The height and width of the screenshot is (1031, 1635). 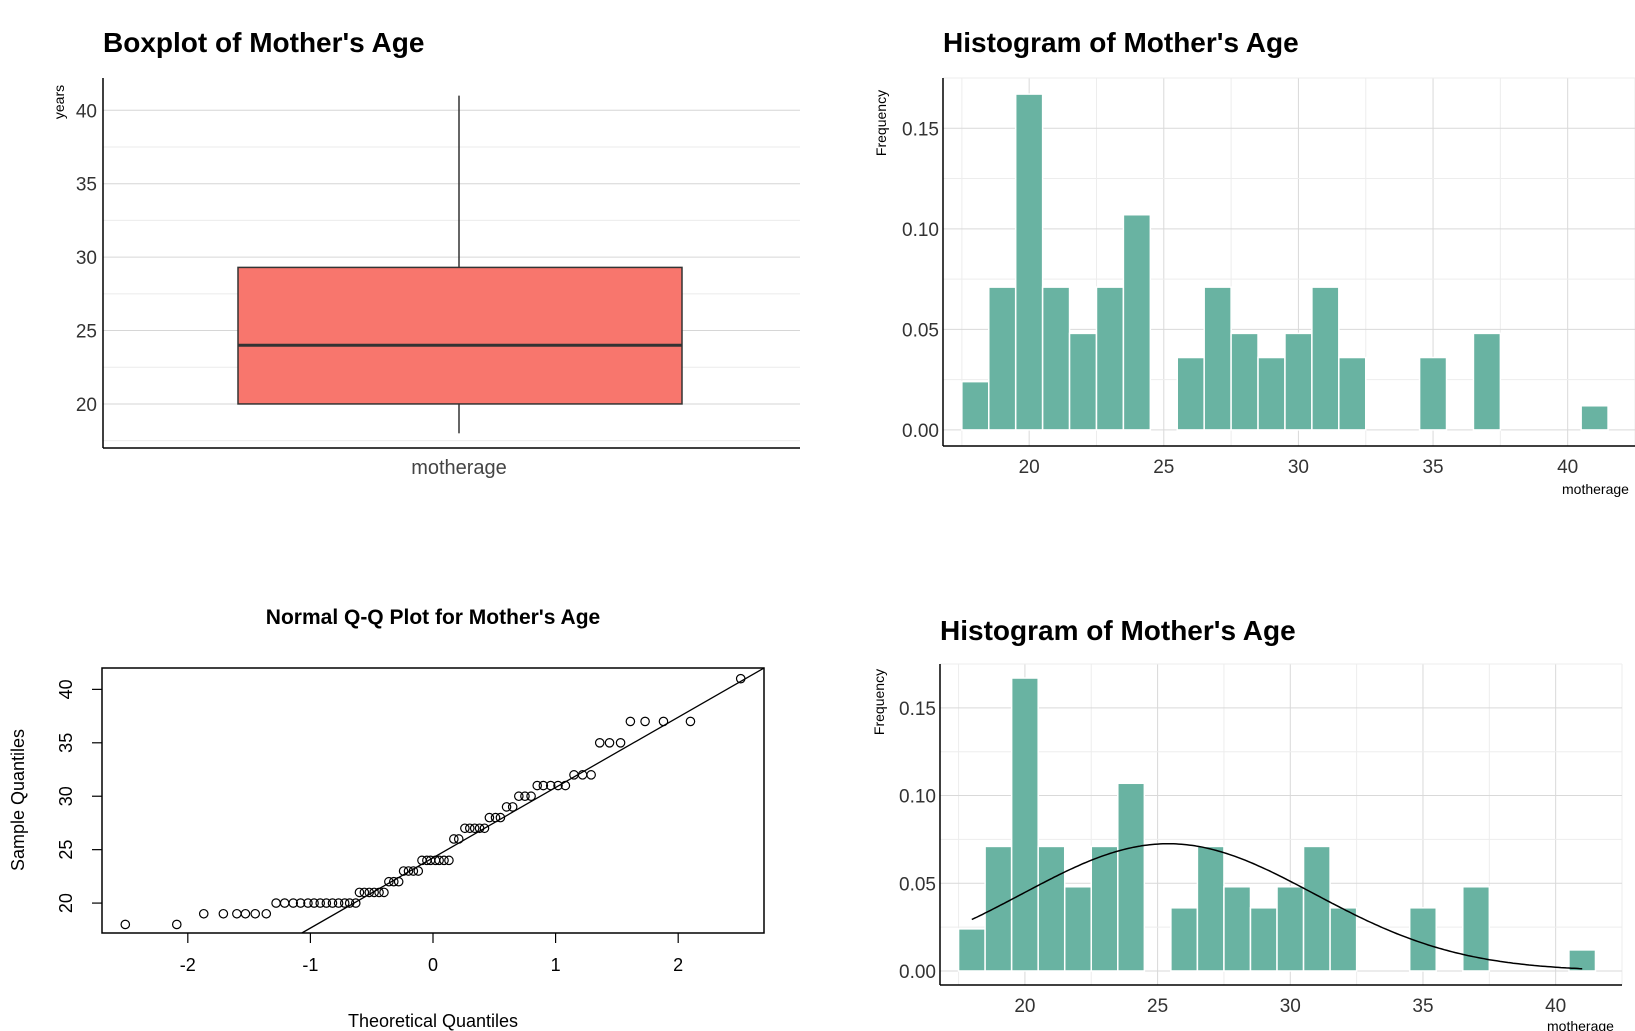 What do you see at coordinates (1240, 298) in the screenshot?
I see `histogram-top-ticks: 20 25 30 35 40 0.00 0.05 0.10 0.15` at bounding box center [1240, 298].